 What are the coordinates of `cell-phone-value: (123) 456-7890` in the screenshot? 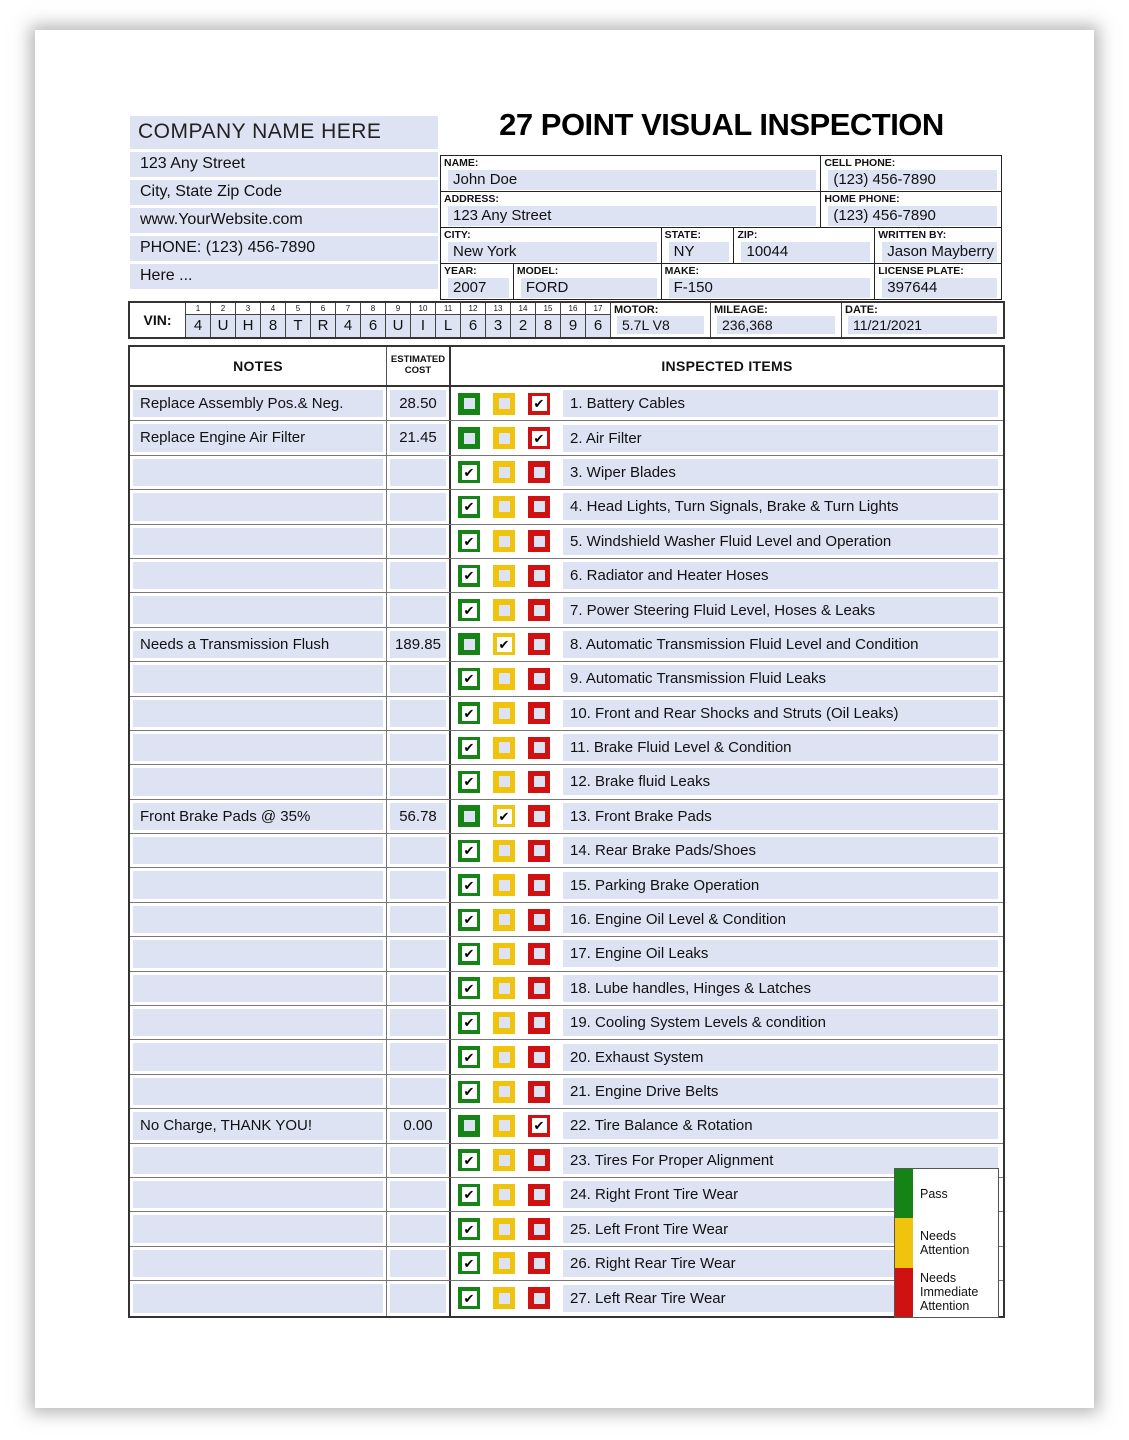 It's located at (912, 180).